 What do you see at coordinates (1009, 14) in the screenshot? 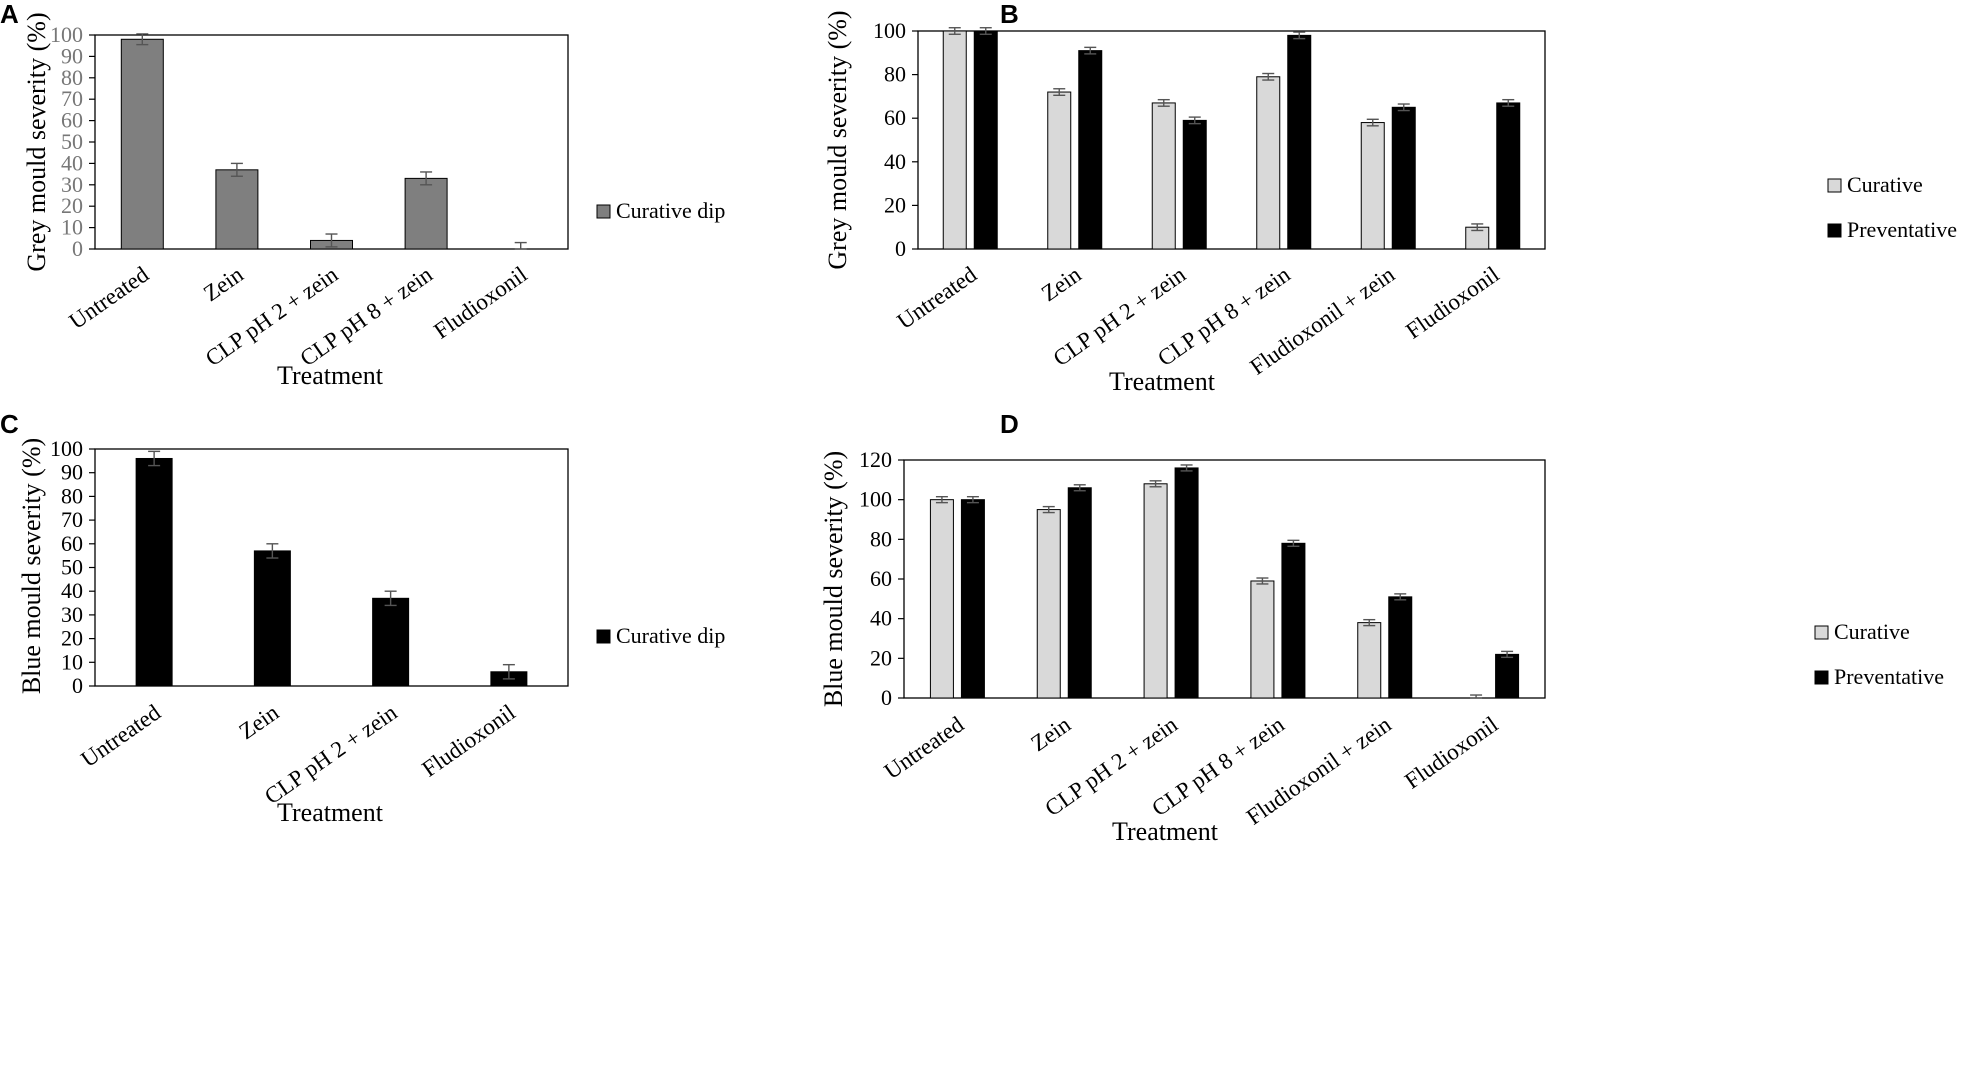
I see `panel-letter: B` at bounding box center [1009, 14].